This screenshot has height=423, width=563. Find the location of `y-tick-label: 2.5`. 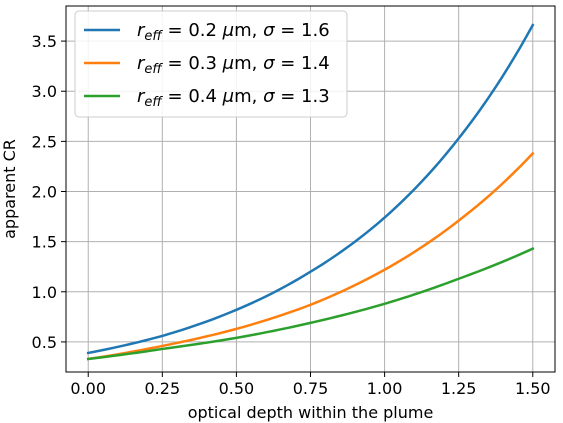

y-tick-label: 2.5 is located at coordinates (44, 141).